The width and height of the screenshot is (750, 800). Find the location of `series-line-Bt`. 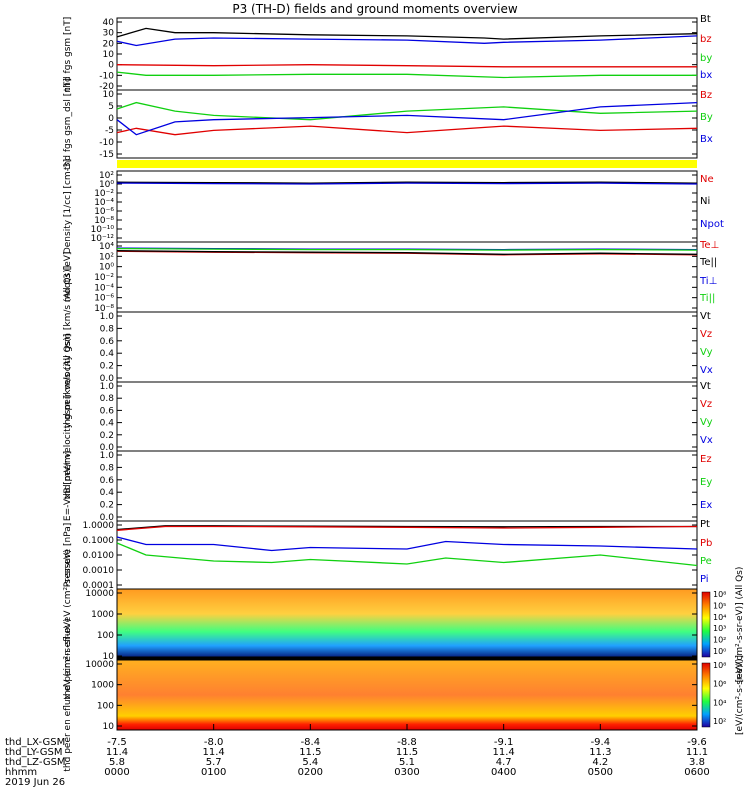

series-line-Bt is located at coordinates (407, 33).